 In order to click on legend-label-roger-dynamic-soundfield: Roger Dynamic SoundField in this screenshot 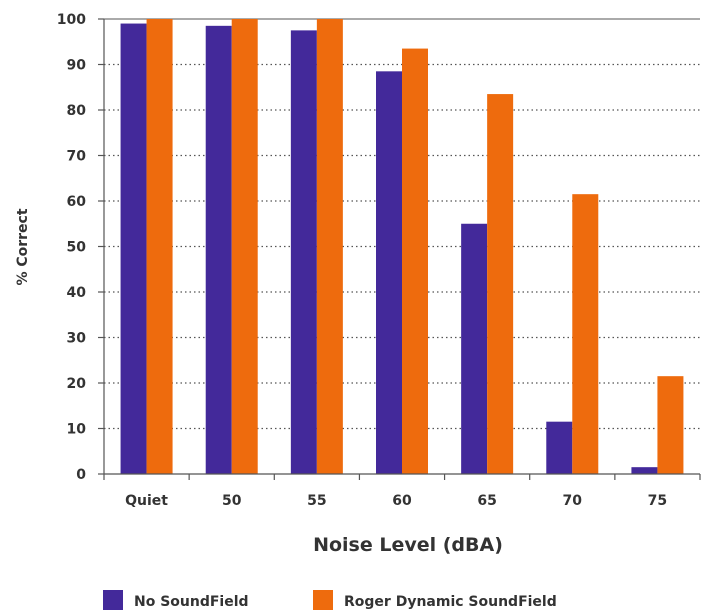, I will do `click(450, 602)`.